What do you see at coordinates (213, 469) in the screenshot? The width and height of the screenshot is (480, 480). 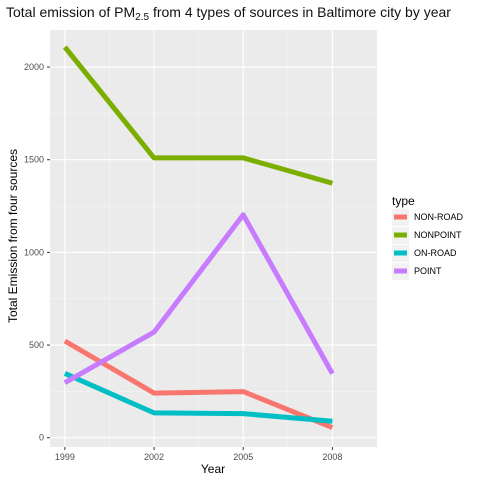 I see `x-axis-label: Year` at bounding box center [213, 469].